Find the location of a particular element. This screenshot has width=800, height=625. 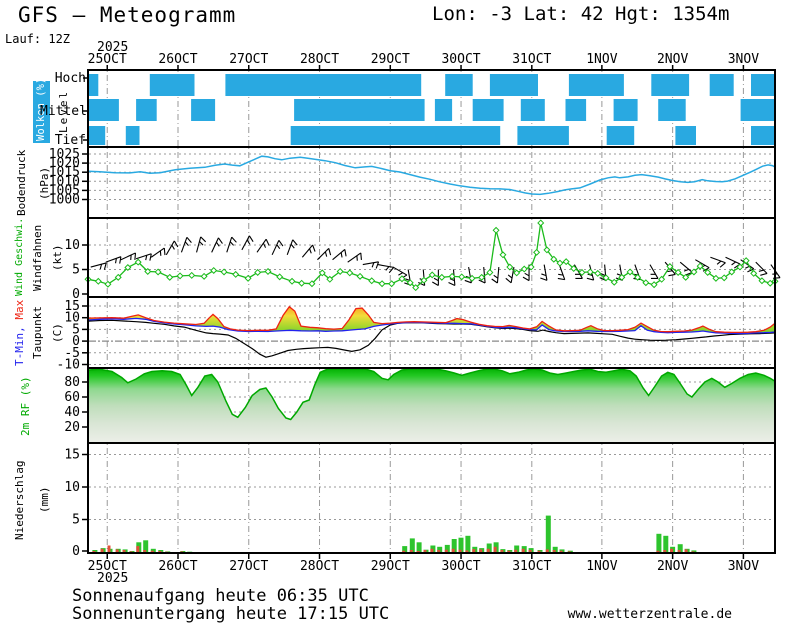

svg-text: -10 is located at coordinates (68, 365).